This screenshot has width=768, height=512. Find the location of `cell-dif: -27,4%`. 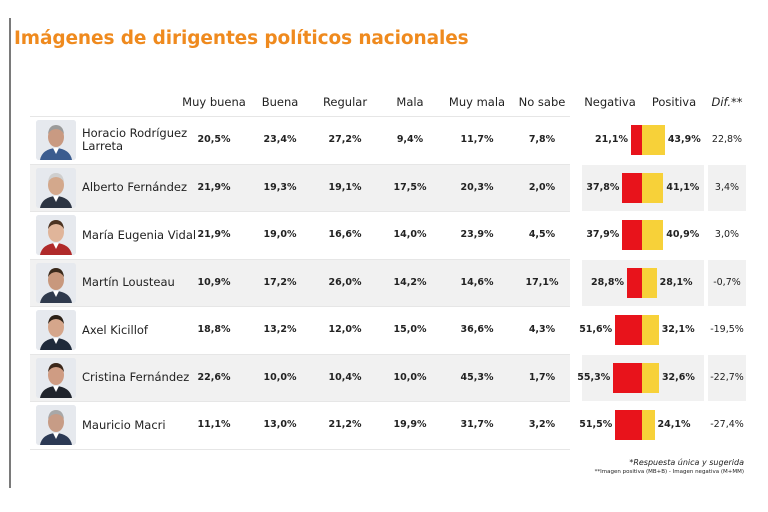

cell-dif: -27,4% is located at coordinates (727, 424).